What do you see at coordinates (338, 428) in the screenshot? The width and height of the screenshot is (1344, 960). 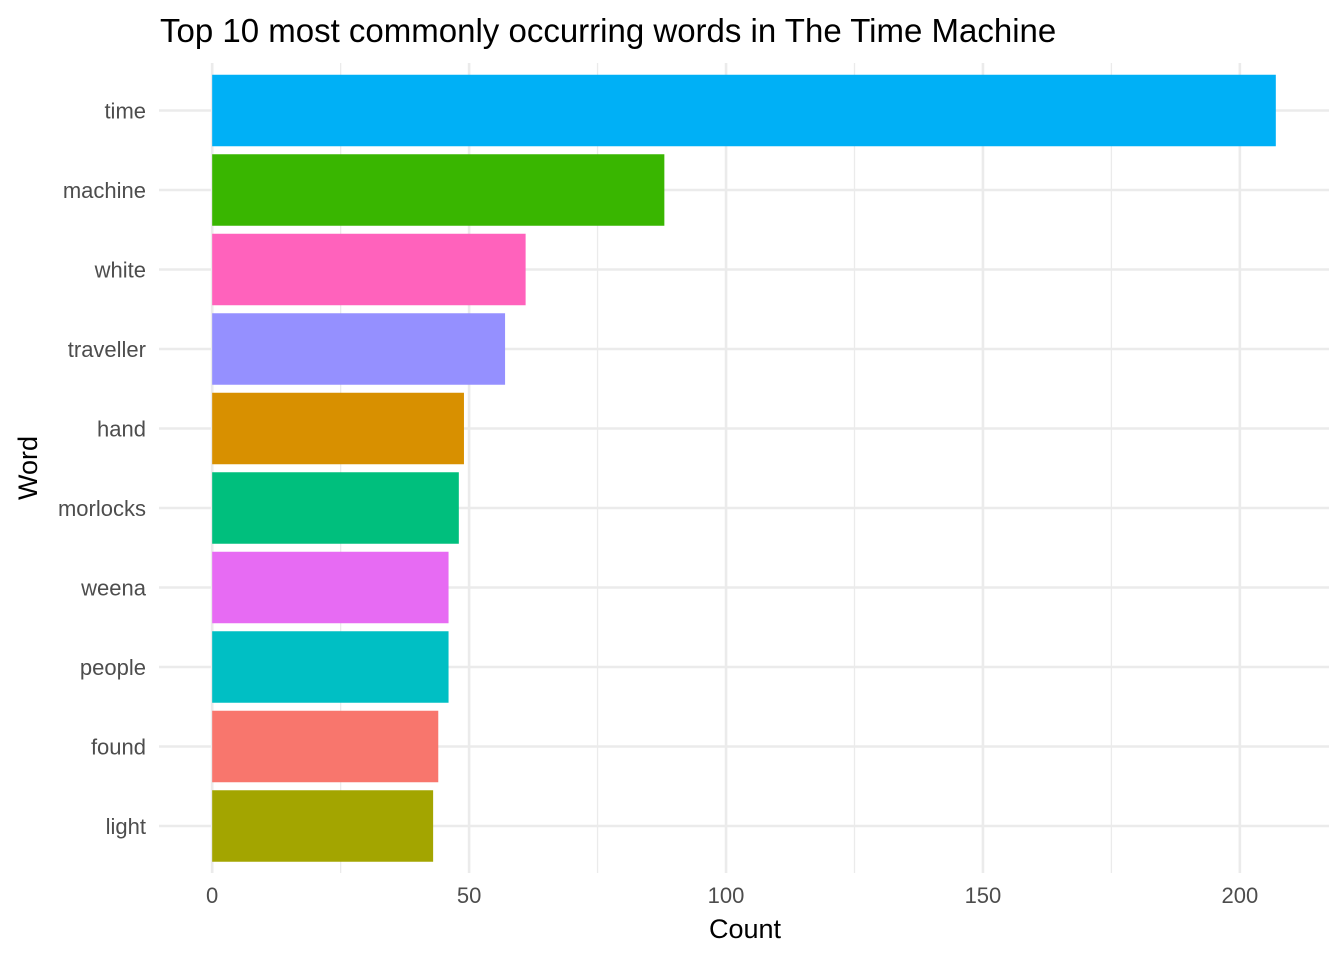 I see `bar-hand` at bounding box center [338, 428].